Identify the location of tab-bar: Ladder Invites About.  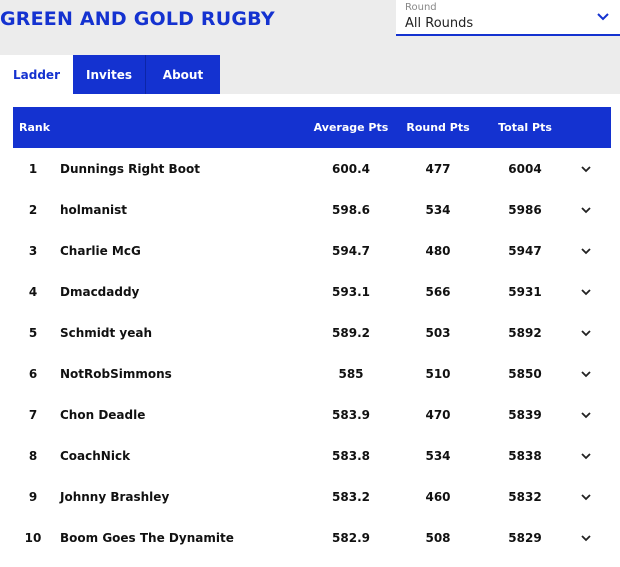
(110, 74).